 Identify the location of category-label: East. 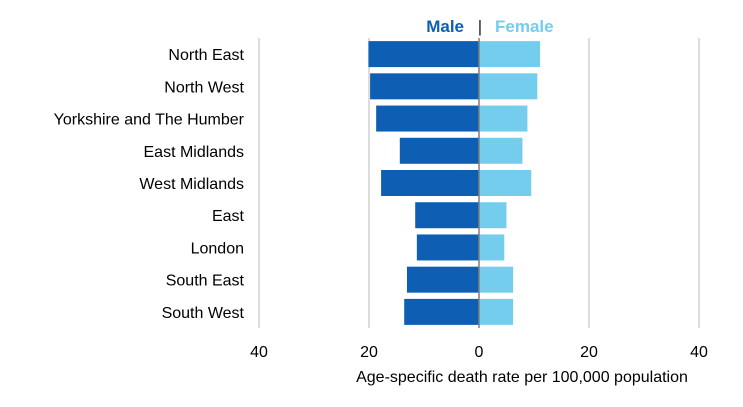
(228, 216).